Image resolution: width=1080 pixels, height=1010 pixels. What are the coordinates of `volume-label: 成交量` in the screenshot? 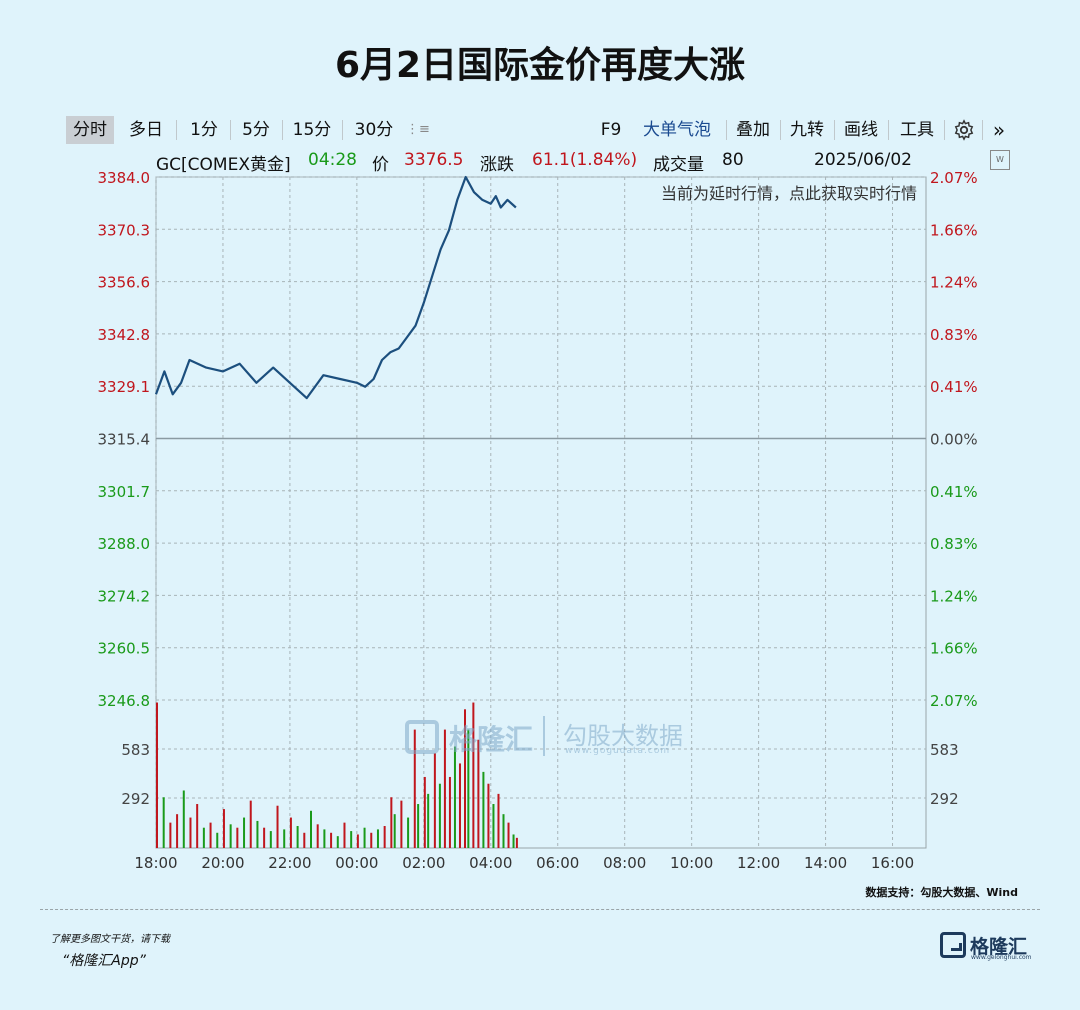 It's located at (678, 165).